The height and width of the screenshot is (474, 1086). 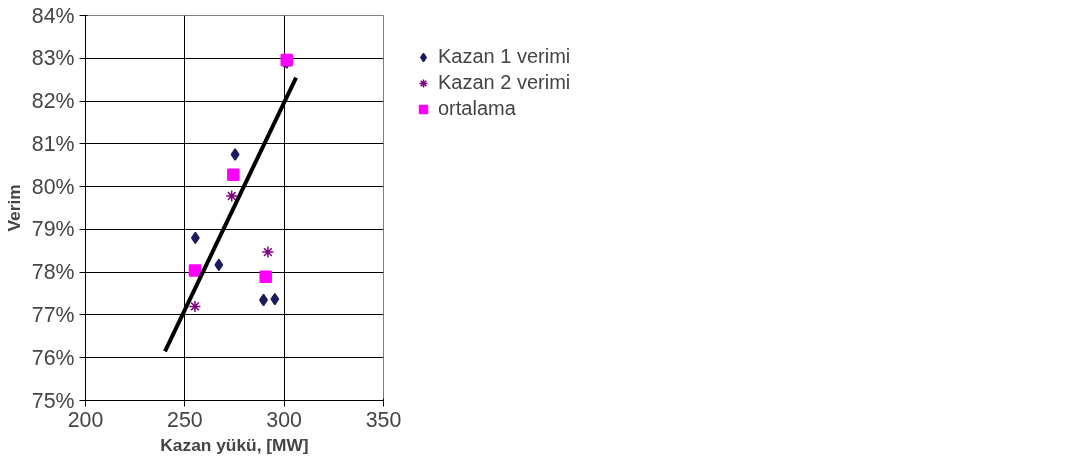 What do you see at coordinates (284, 419) in the screenshot?
I see `x-tick-label: 300` at bounding box center [284, 419].